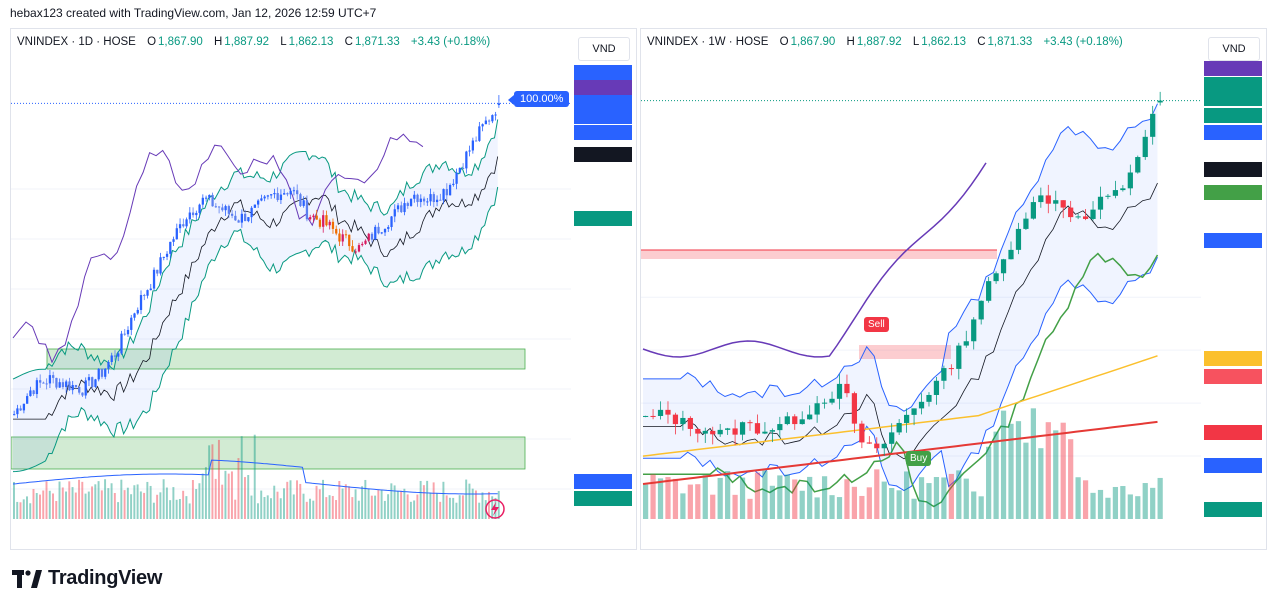  I want to click on red-ma-line, so click(900, 452).